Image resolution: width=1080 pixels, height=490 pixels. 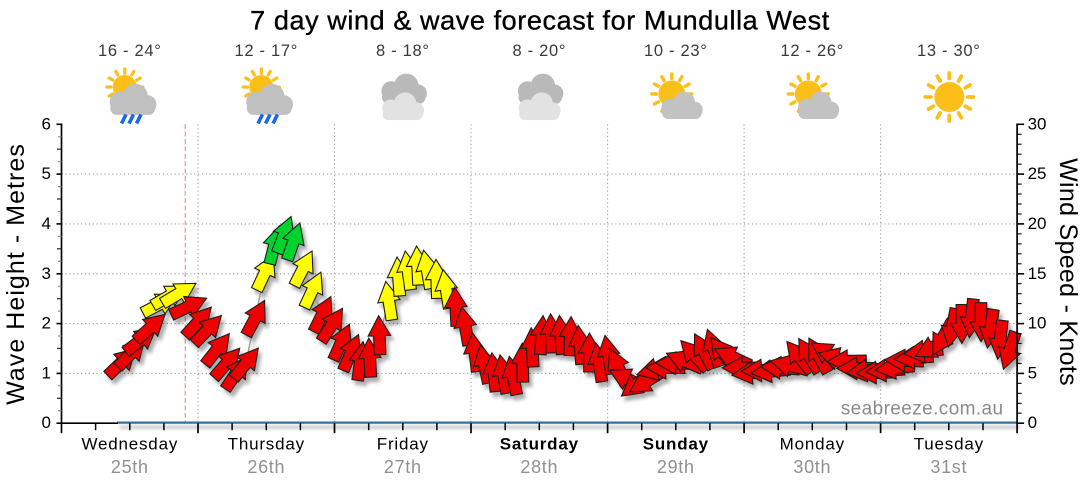 What do you see at coordinates (813, 51) in the screenshot?
I see `svg-text: 12 - 26°` at bounding box center [813, 51].